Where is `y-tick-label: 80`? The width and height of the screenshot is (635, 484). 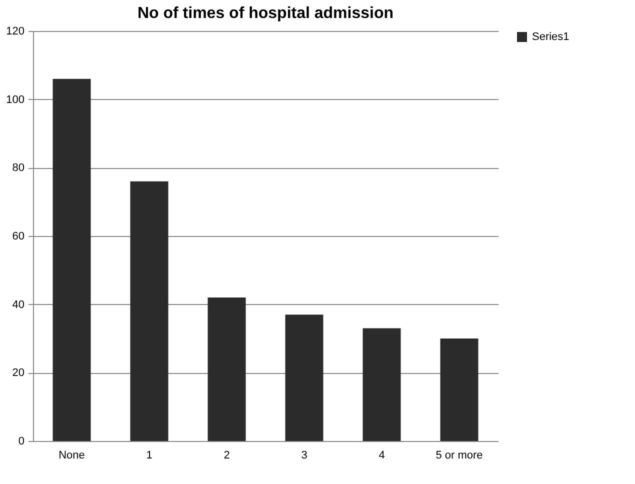
y-tick-label: 80 is located at coordinates (18, 168).